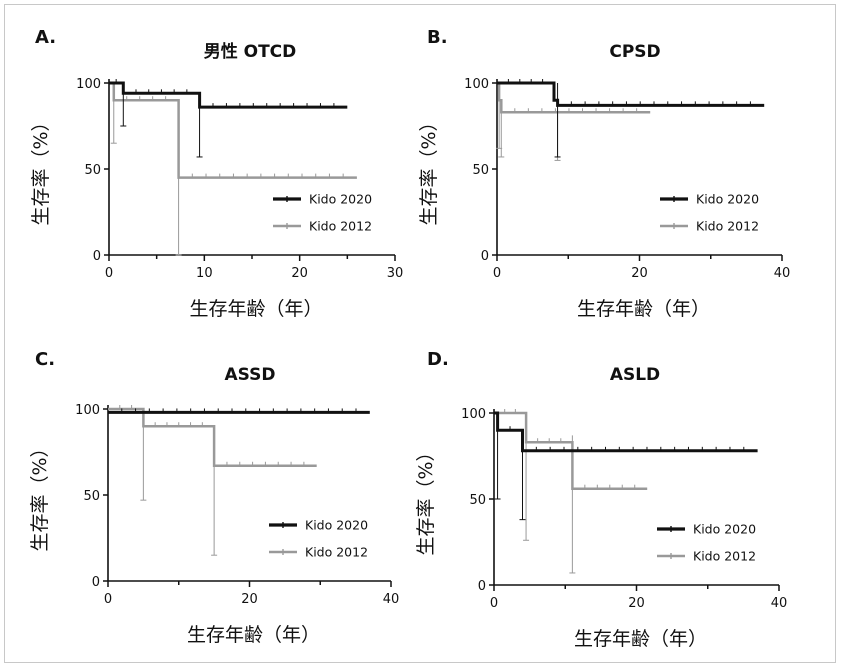 The height and width of the screenshot is (669, 842). Describe the element at coordinates (45, 359) in the screenshot. I see `panel-letter: C.` at that location.